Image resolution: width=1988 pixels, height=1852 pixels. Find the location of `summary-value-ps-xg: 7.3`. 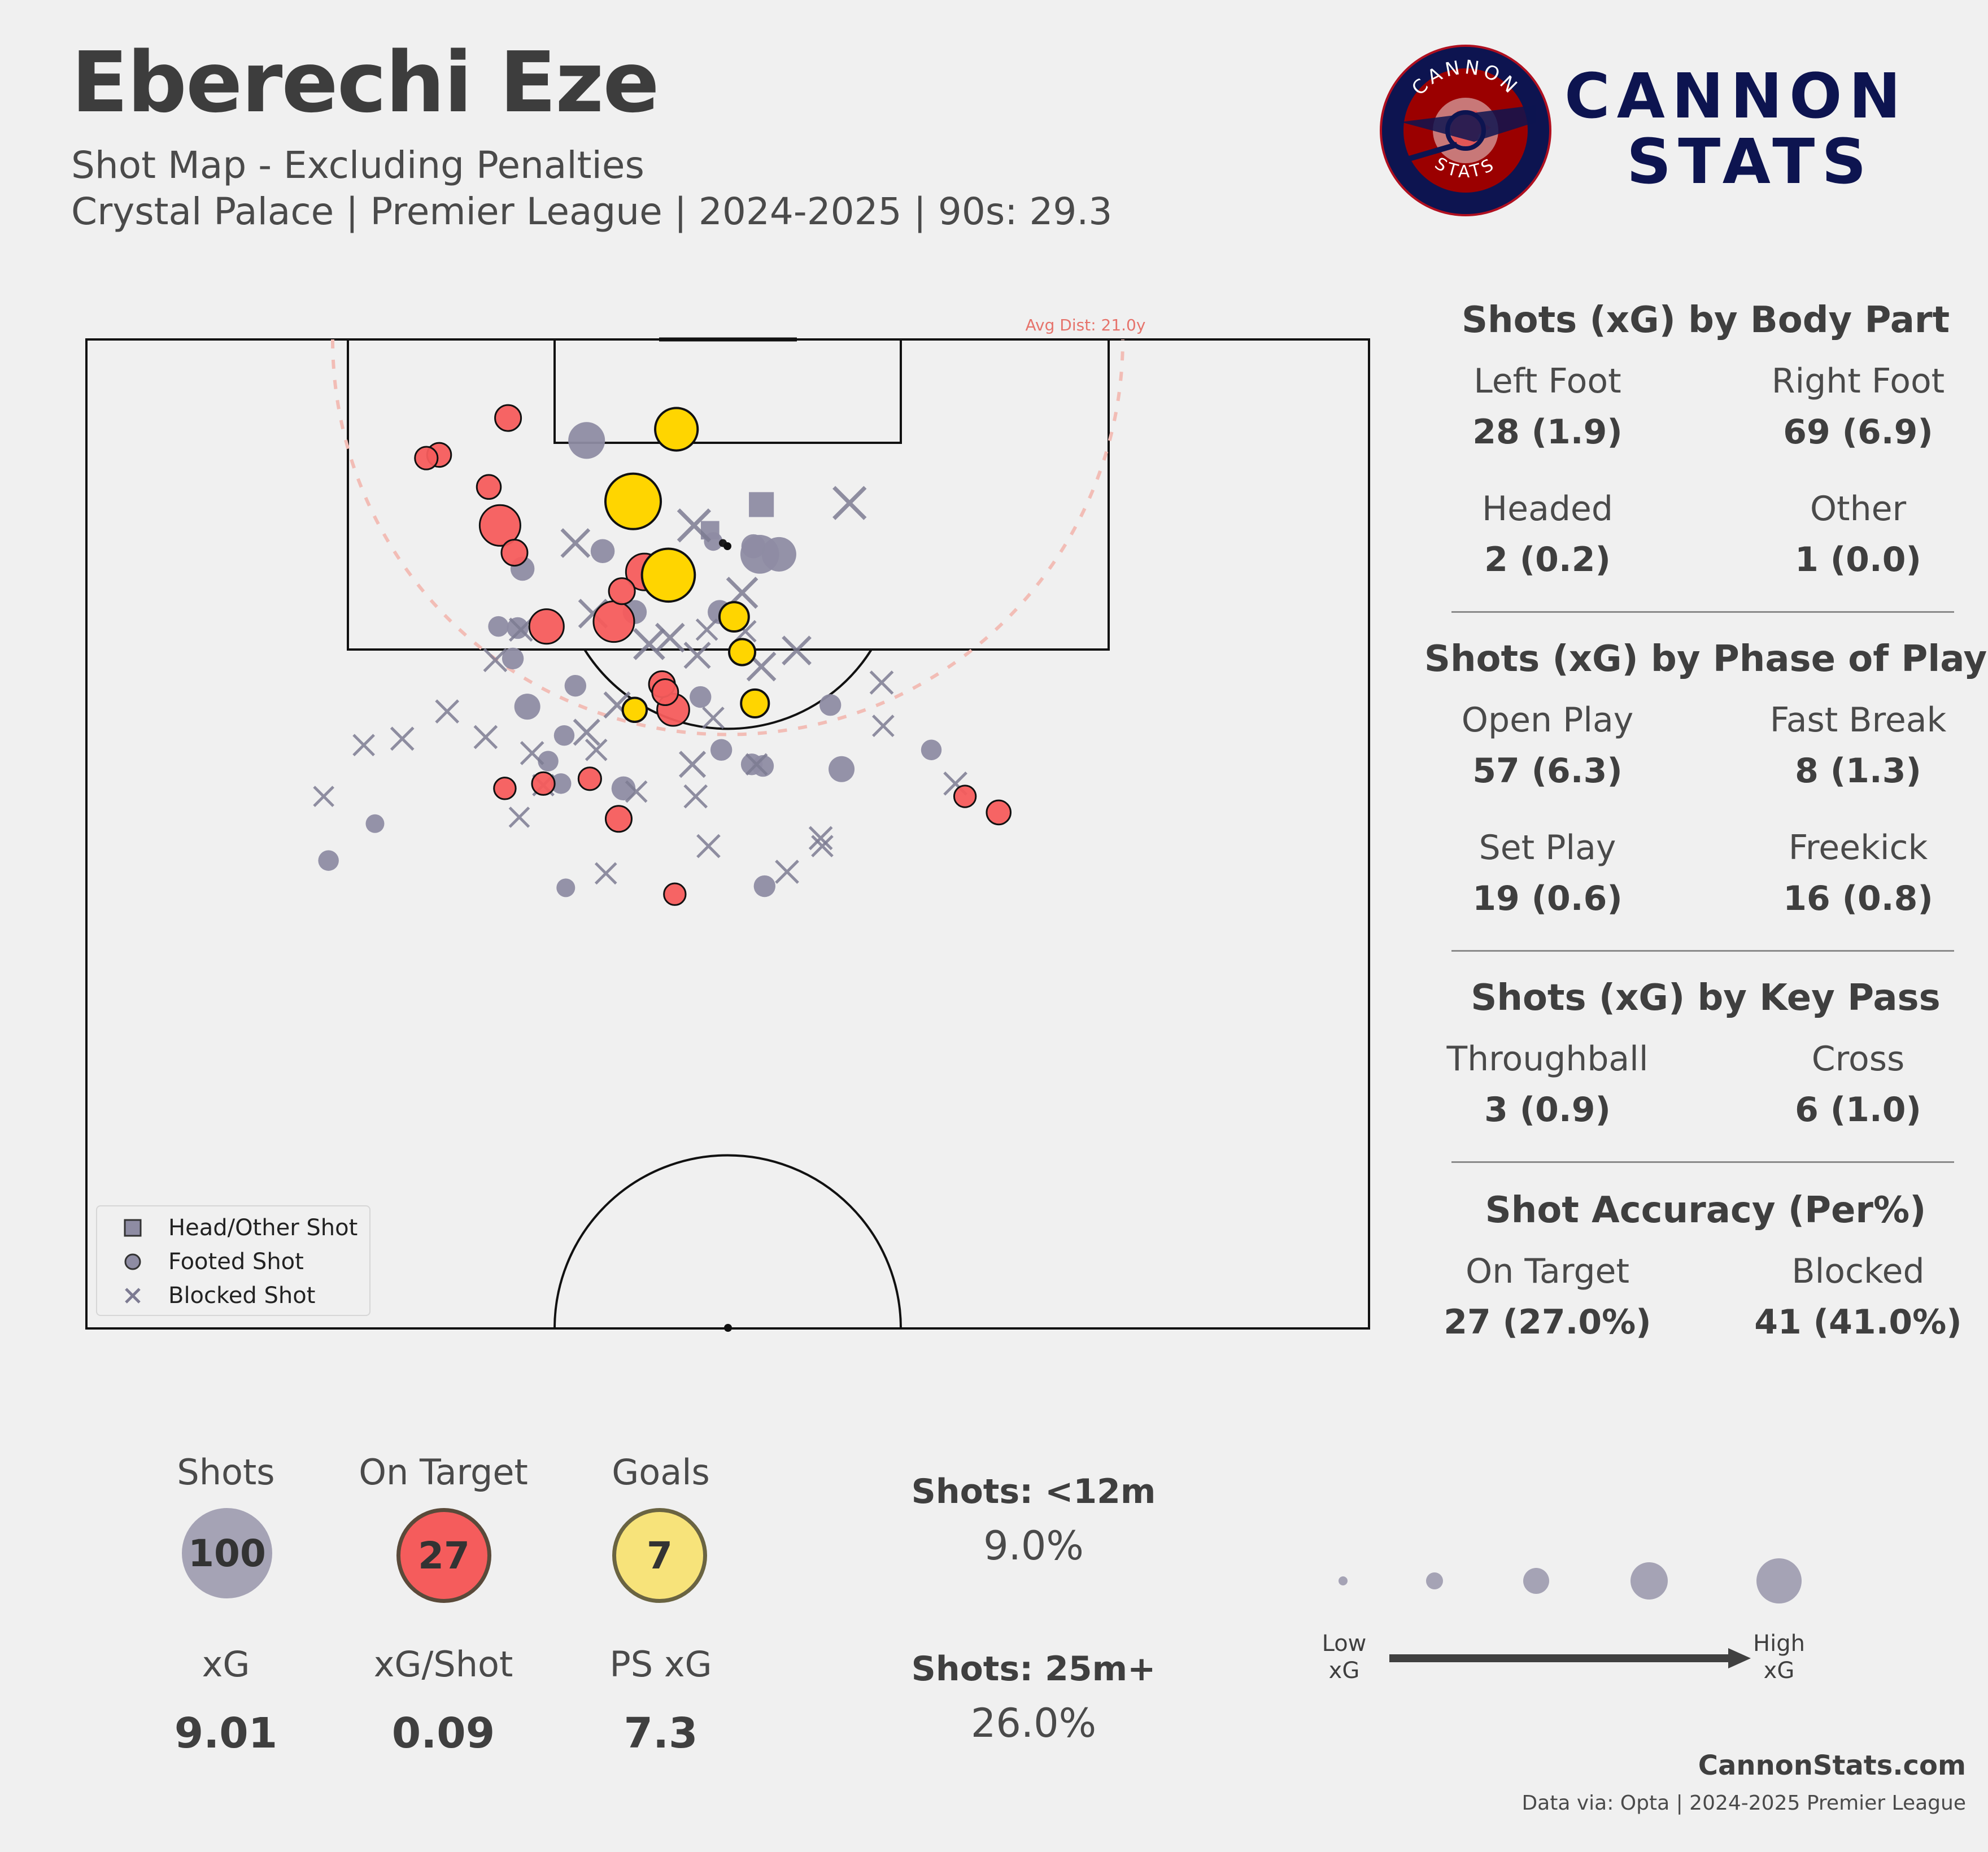

summary-value-ps-xg: 7.3 is located at coordinates (661, 1733).